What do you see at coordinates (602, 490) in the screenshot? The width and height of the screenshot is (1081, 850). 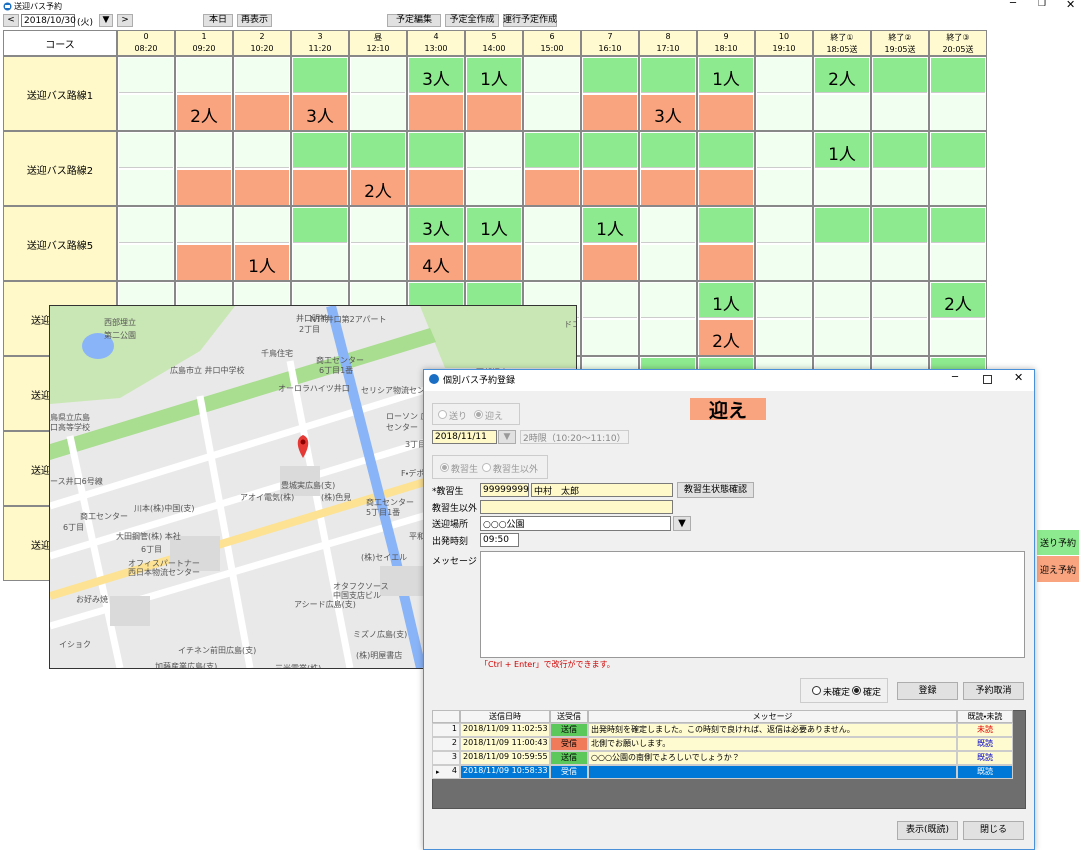 I see `student-name: 中村 太郎` at bounding box center [602, 490].